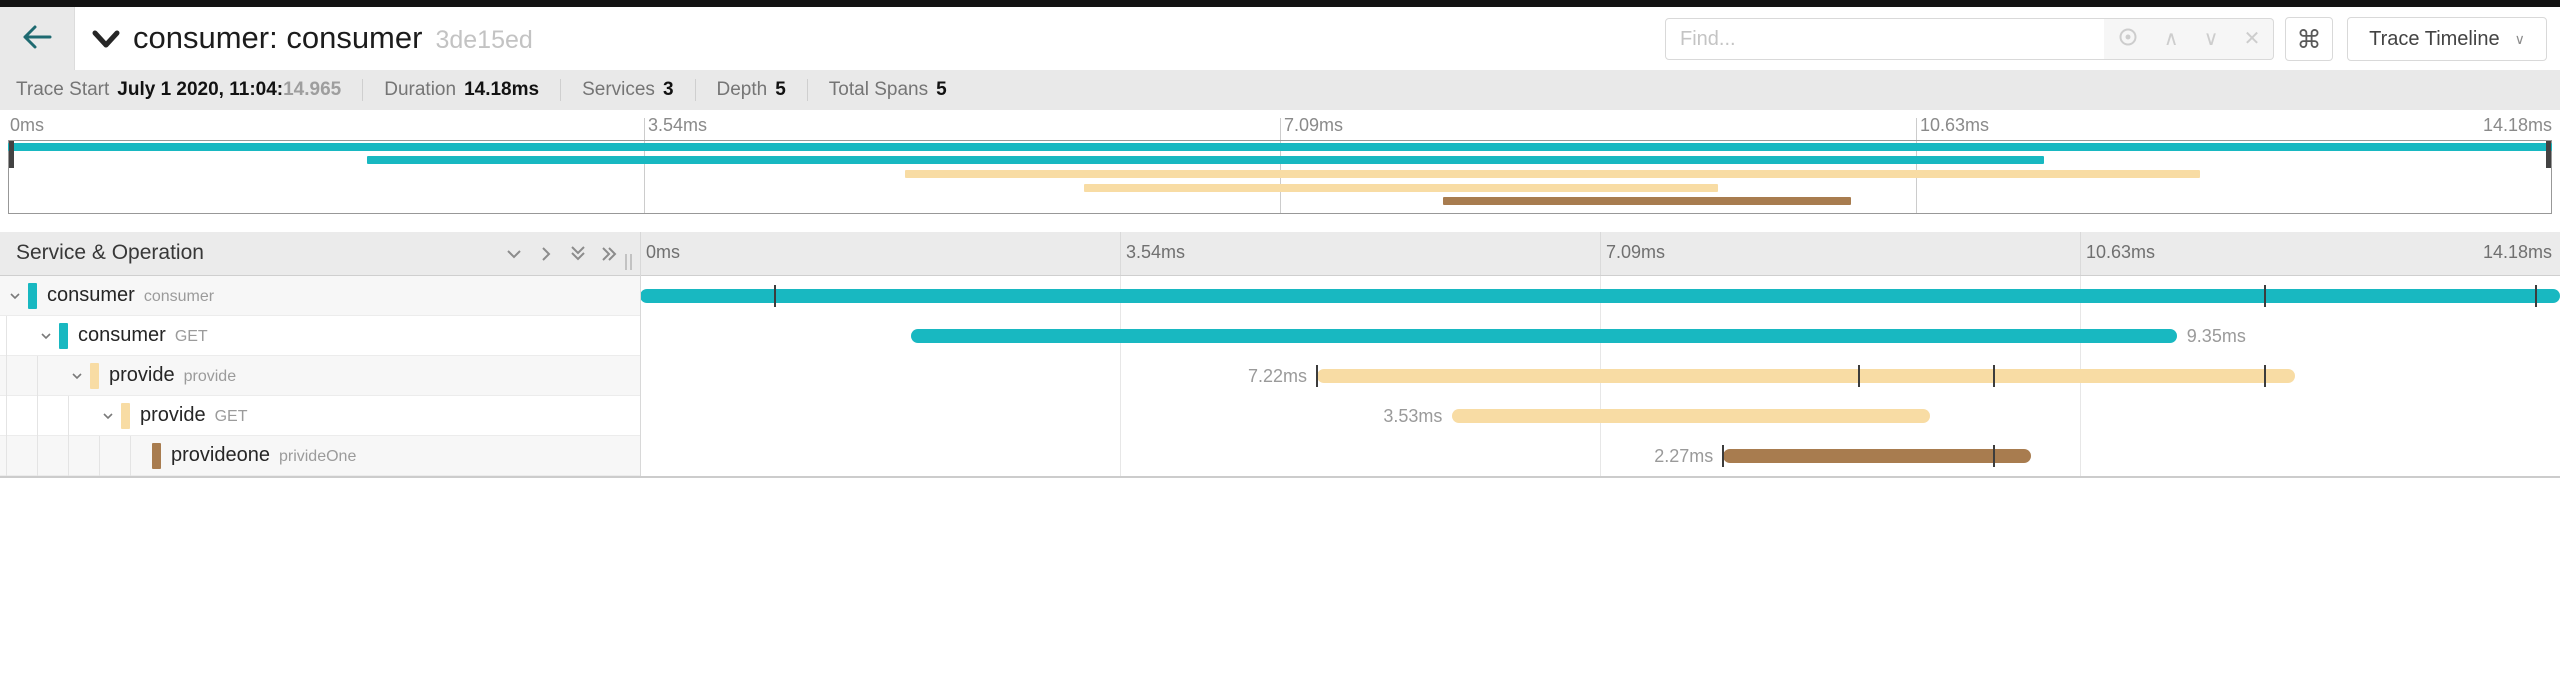 The image size is (2560, 686). What do you see at coordinates (312, 89) in the screenshot?
I see `summary-value-muted: 14.965` at bounding box center [312, 89].